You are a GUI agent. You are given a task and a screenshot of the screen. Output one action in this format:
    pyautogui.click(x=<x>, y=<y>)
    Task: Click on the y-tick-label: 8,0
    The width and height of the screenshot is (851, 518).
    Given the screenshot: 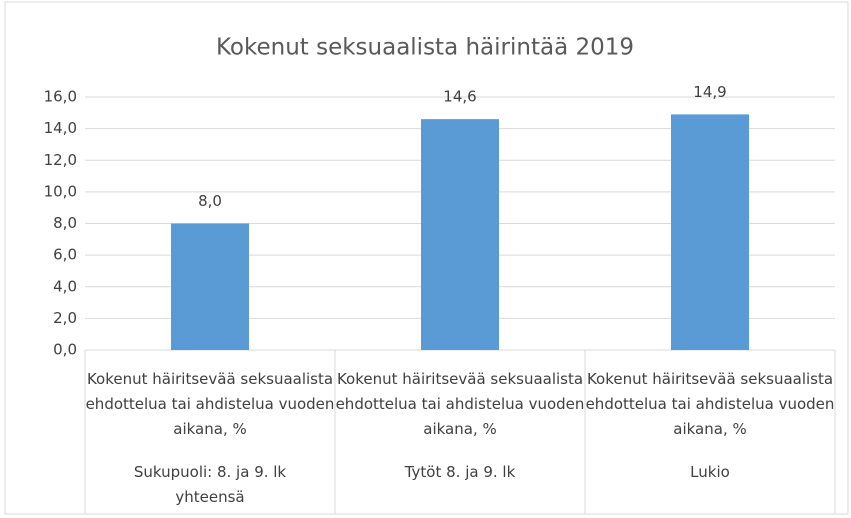 What is the action you would take?
    pyautogui.click(x=65, y=223)
    